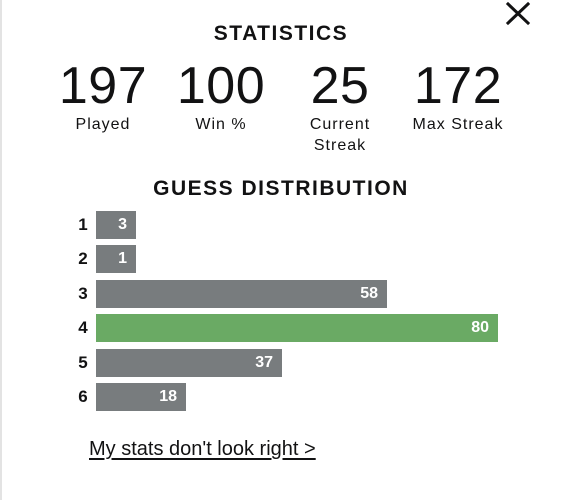  What do you see at coordinates (83, 293) in the screenshot?
I see `guess-number: 3` at bounding box center [83, 293].